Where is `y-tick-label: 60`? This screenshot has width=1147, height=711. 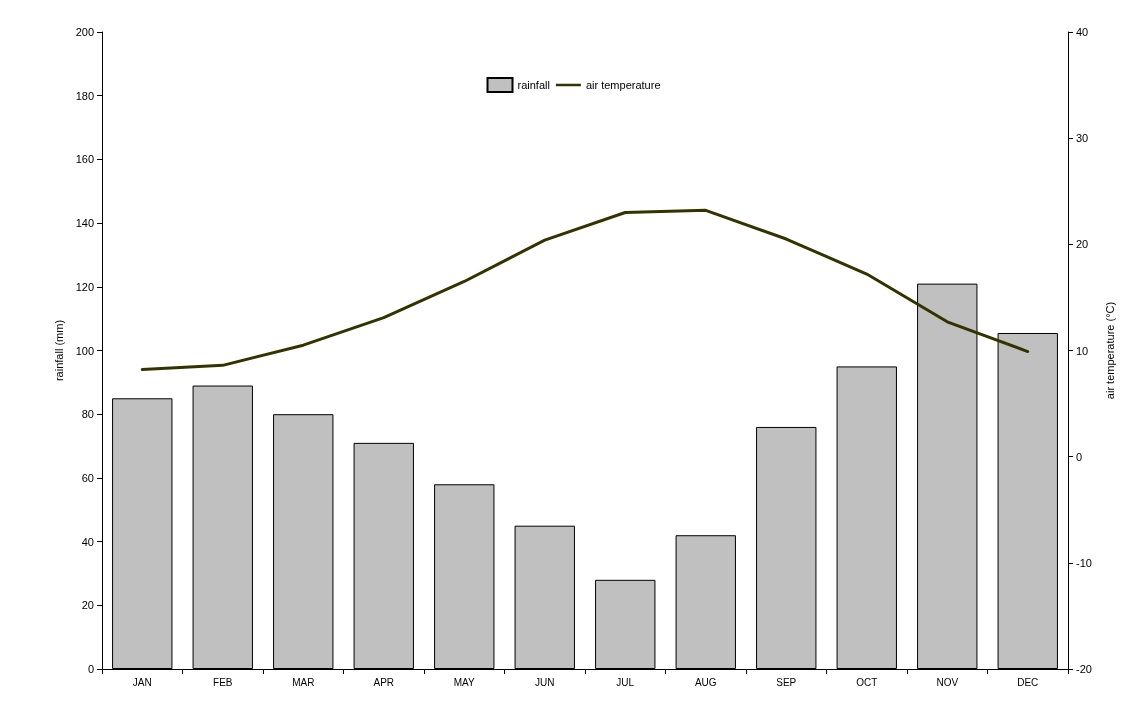 y-tick-label: 60 is located at coordinates (87, 477).